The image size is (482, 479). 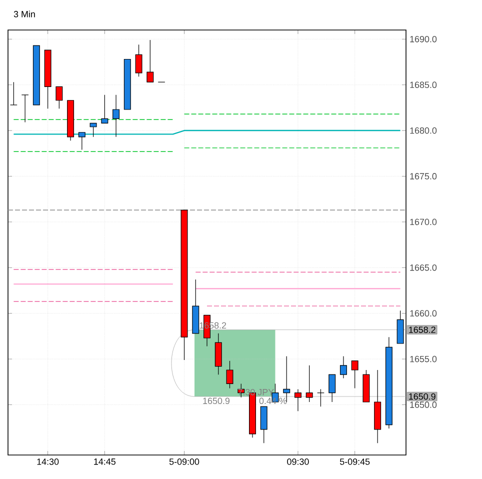 I want to click on x-tick-label: 09:30, so click(x=298, y=461).